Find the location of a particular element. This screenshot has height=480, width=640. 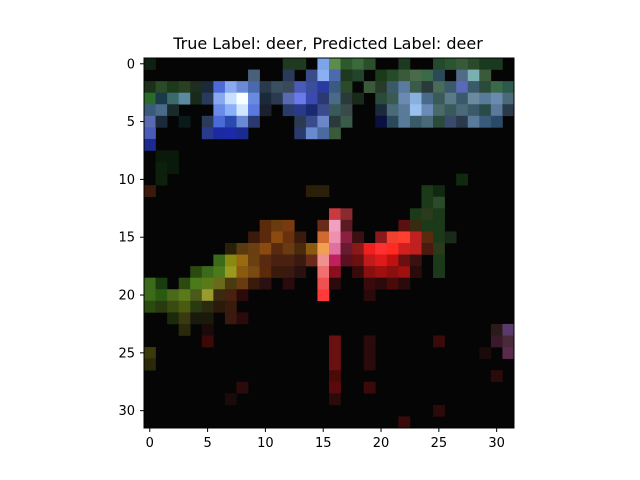

y-tick-label: 20 is located at coordinates (126, 296).